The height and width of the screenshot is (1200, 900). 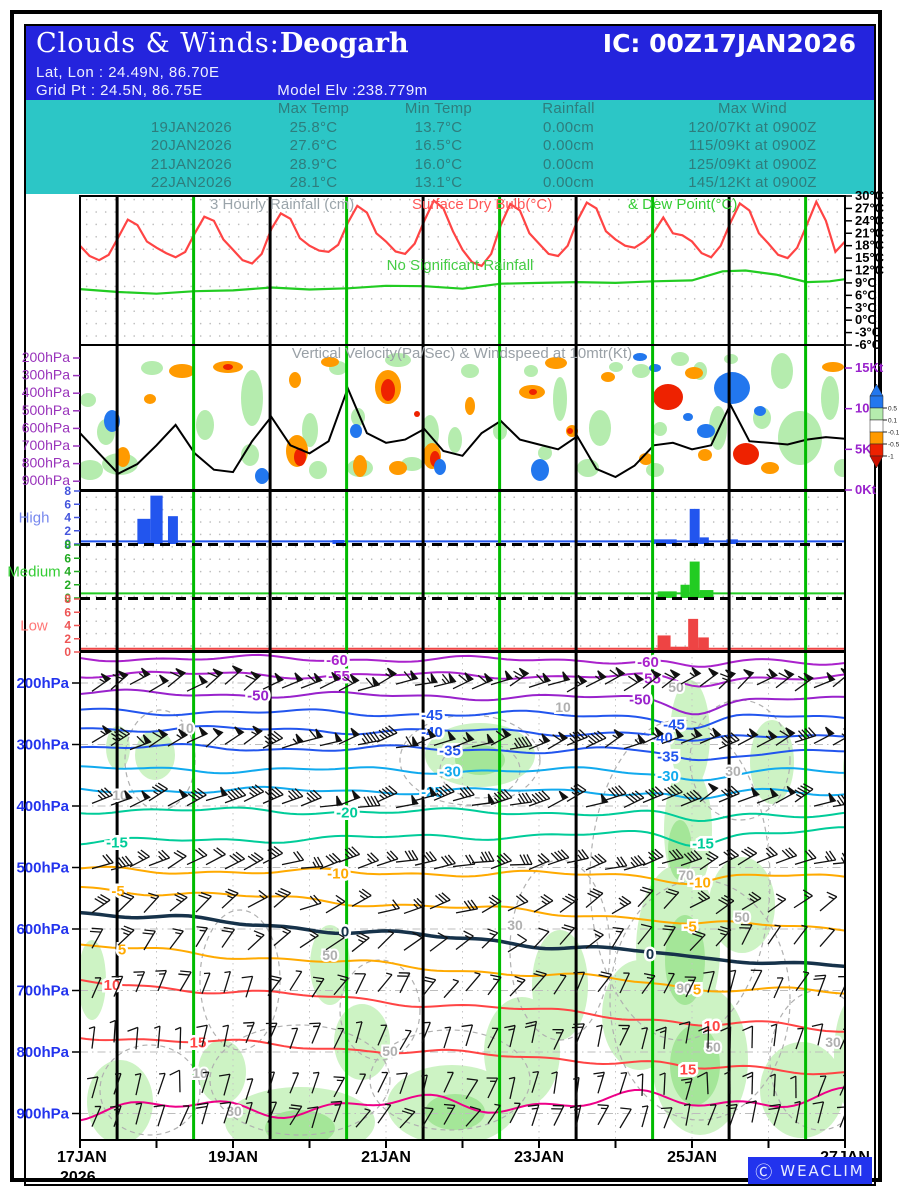 What do you see at coordinates (34, 626) in the screenshot?
I see `svg-text: Low` at bounding box center [34, 626].